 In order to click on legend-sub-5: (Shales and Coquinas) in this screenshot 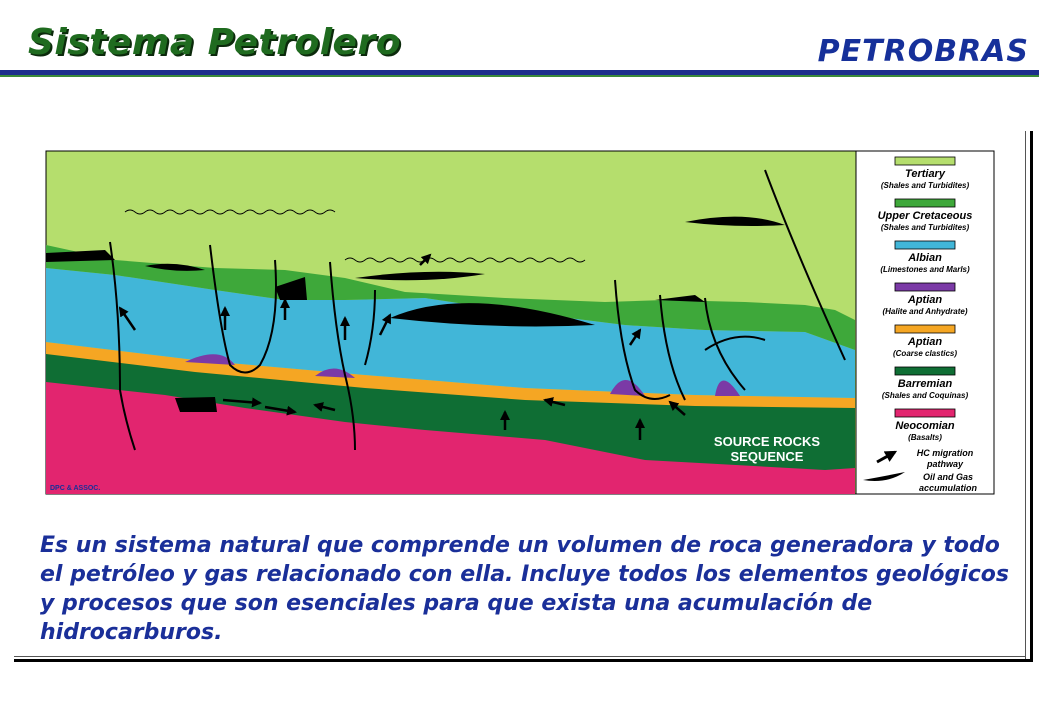, I will do `click(925, 395)`.